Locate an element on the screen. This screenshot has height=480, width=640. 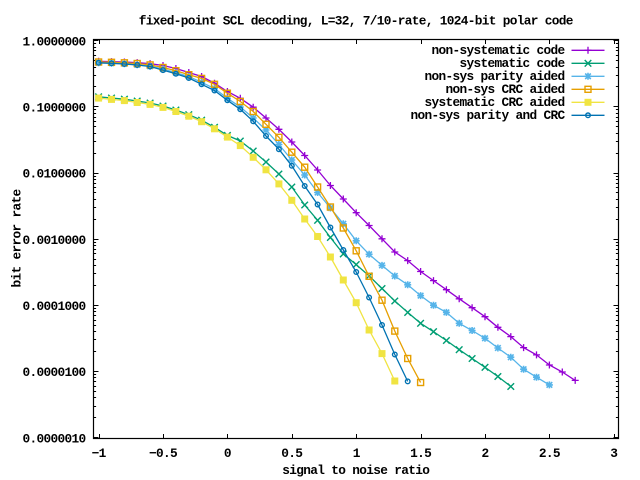
svg-text: non-sys CRC aided is located at coordinates (505, 89).